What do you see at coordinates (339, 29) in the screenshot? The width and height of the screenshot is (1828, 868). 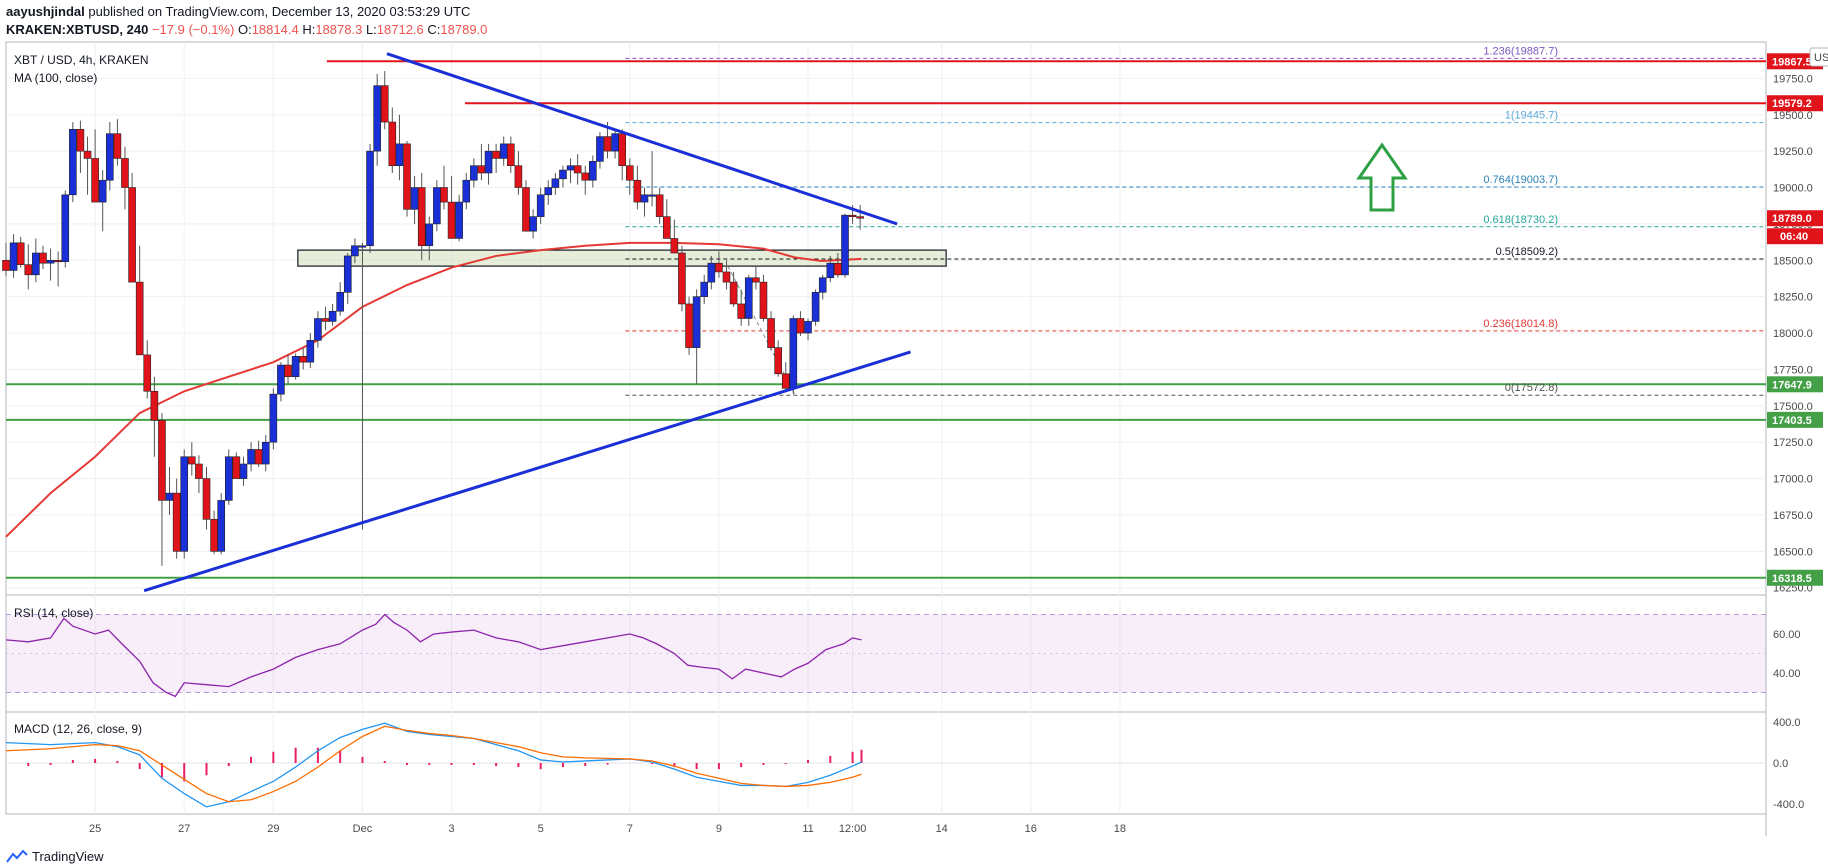 I see `h-value: 18878.3` at bounding box center [339, 29].